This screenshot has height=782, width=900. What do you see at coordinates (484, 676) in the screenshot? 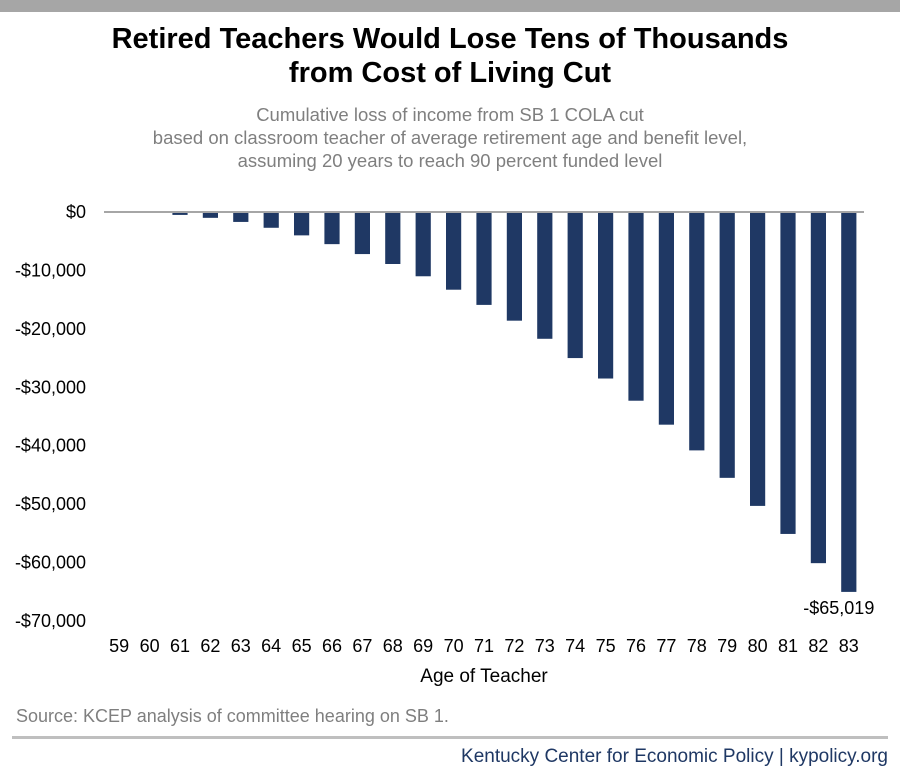
I see `x-axis-title: Age of Teacher` at bounding box center [484, 676].